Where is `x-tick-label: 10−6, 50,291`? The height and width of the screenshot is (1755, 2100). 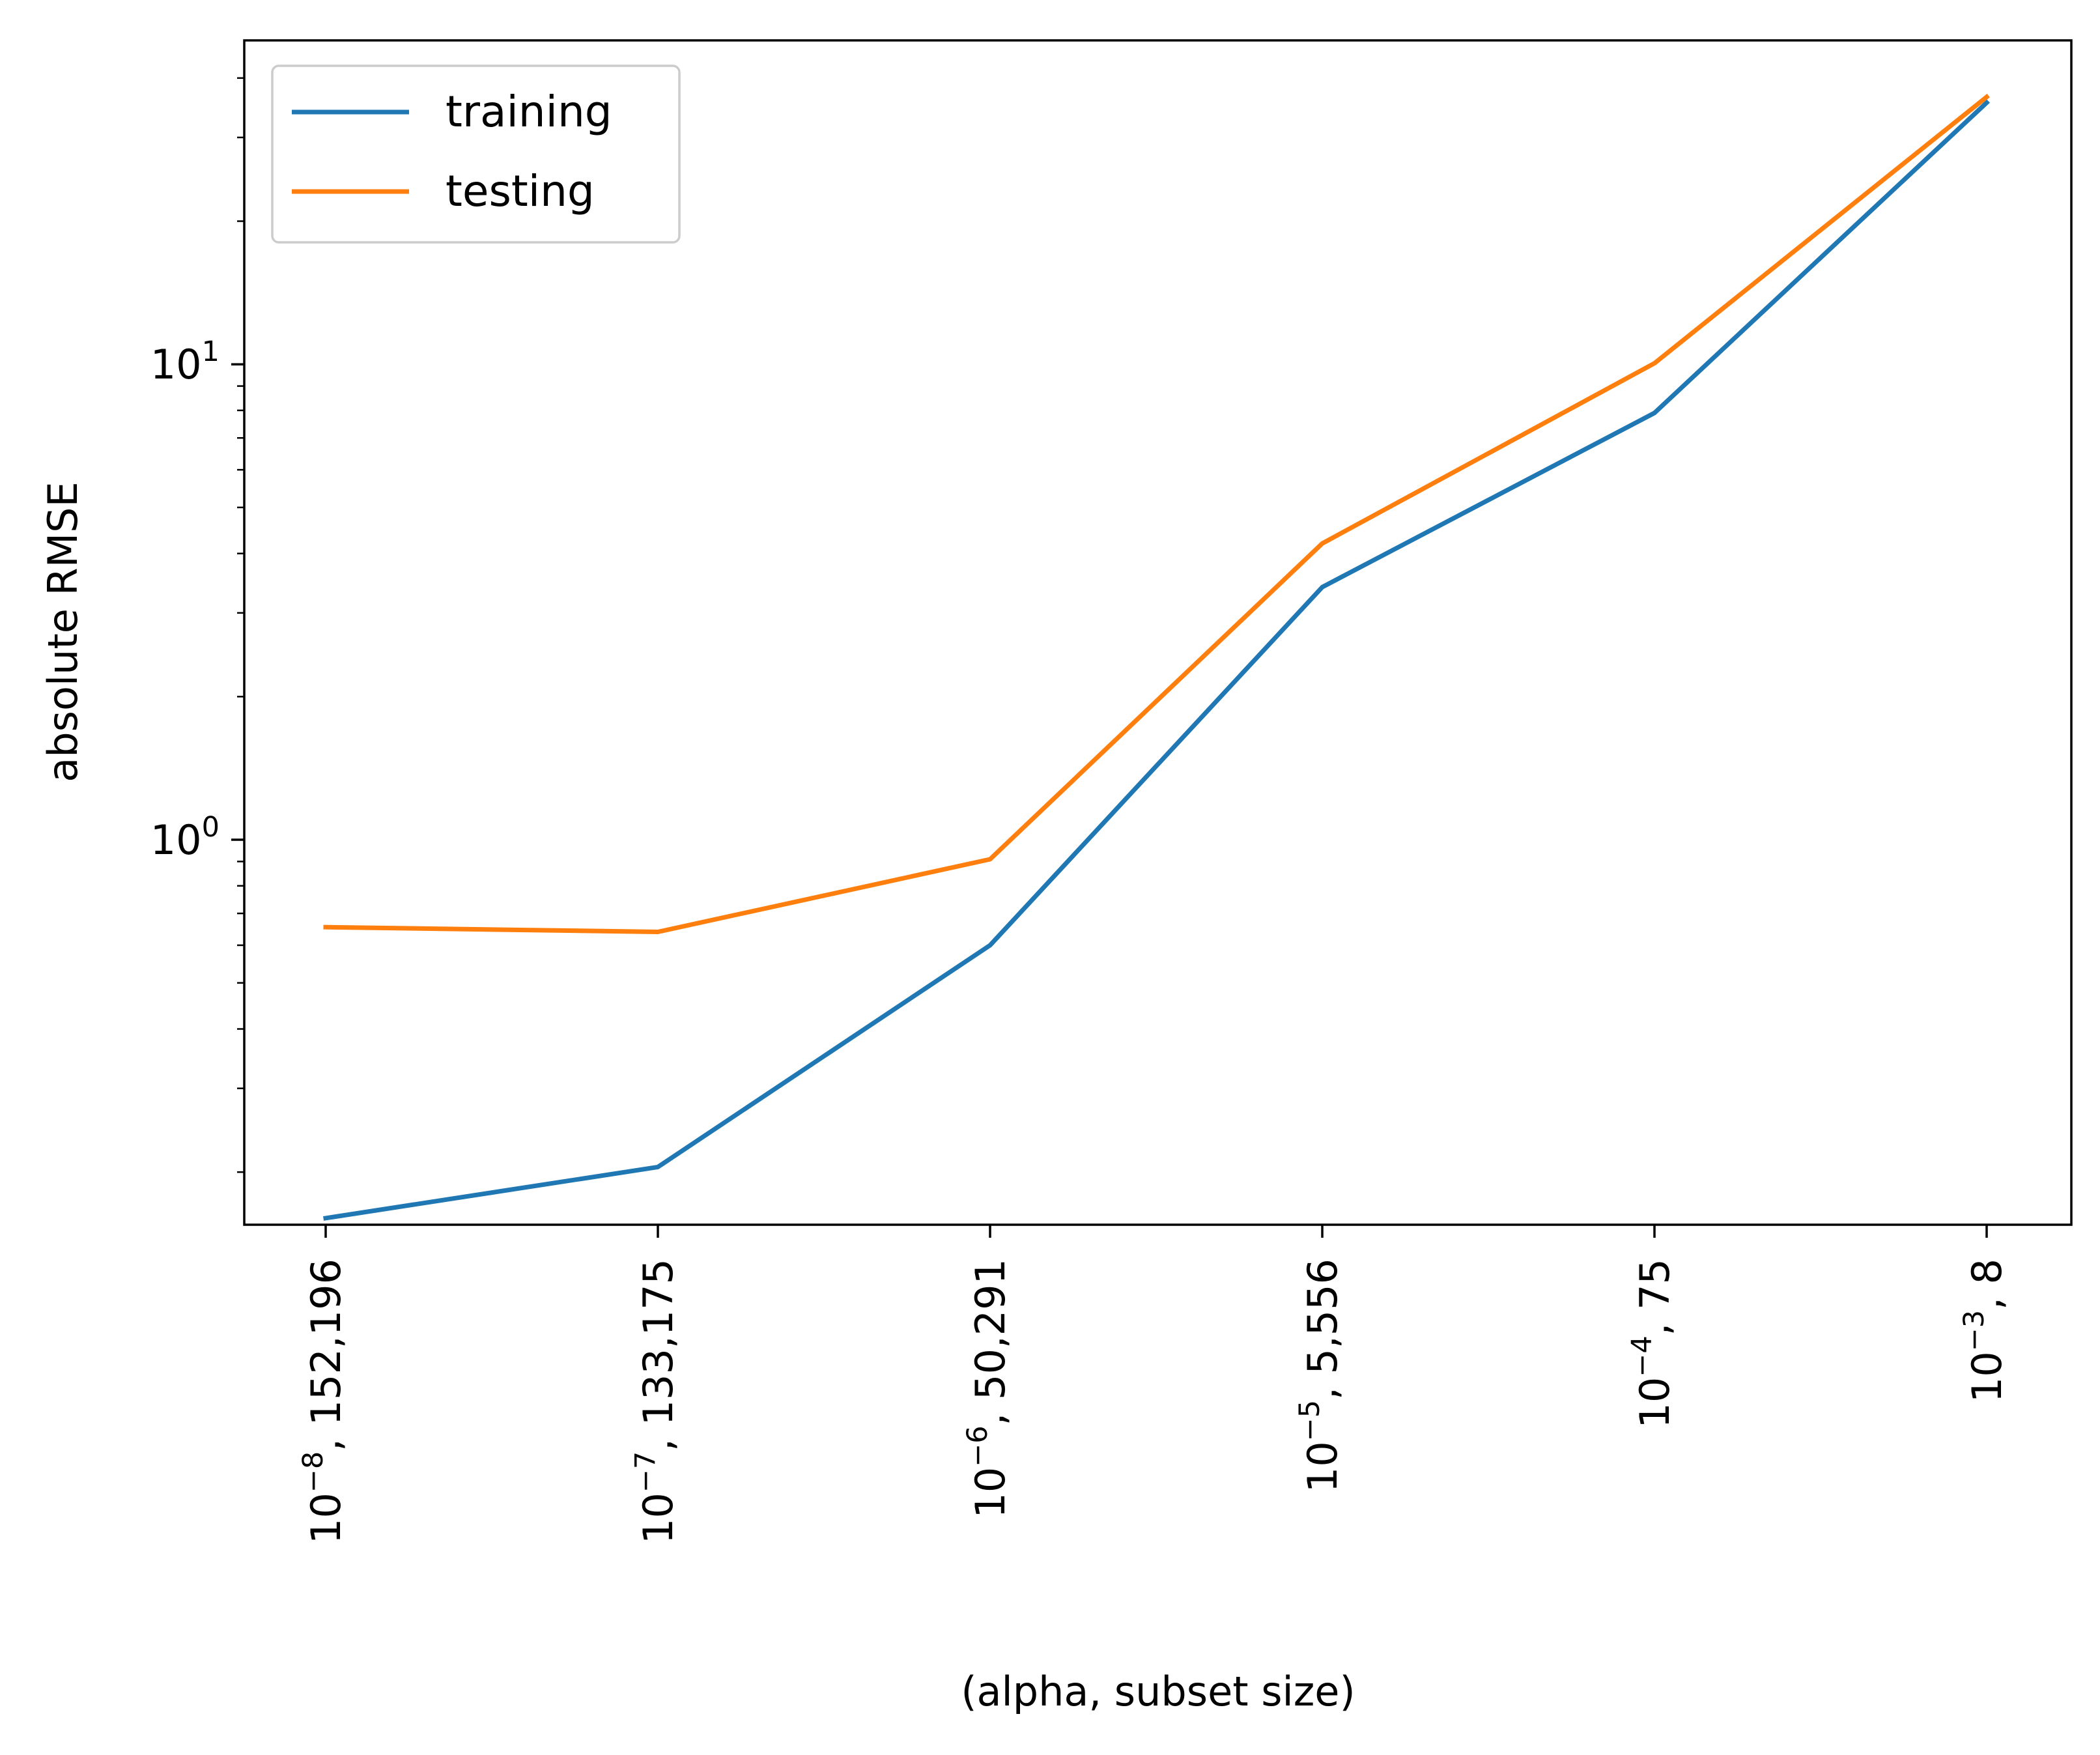
x-tick-label: 10−6, 50,291 is located at coordinates (987, 1389).